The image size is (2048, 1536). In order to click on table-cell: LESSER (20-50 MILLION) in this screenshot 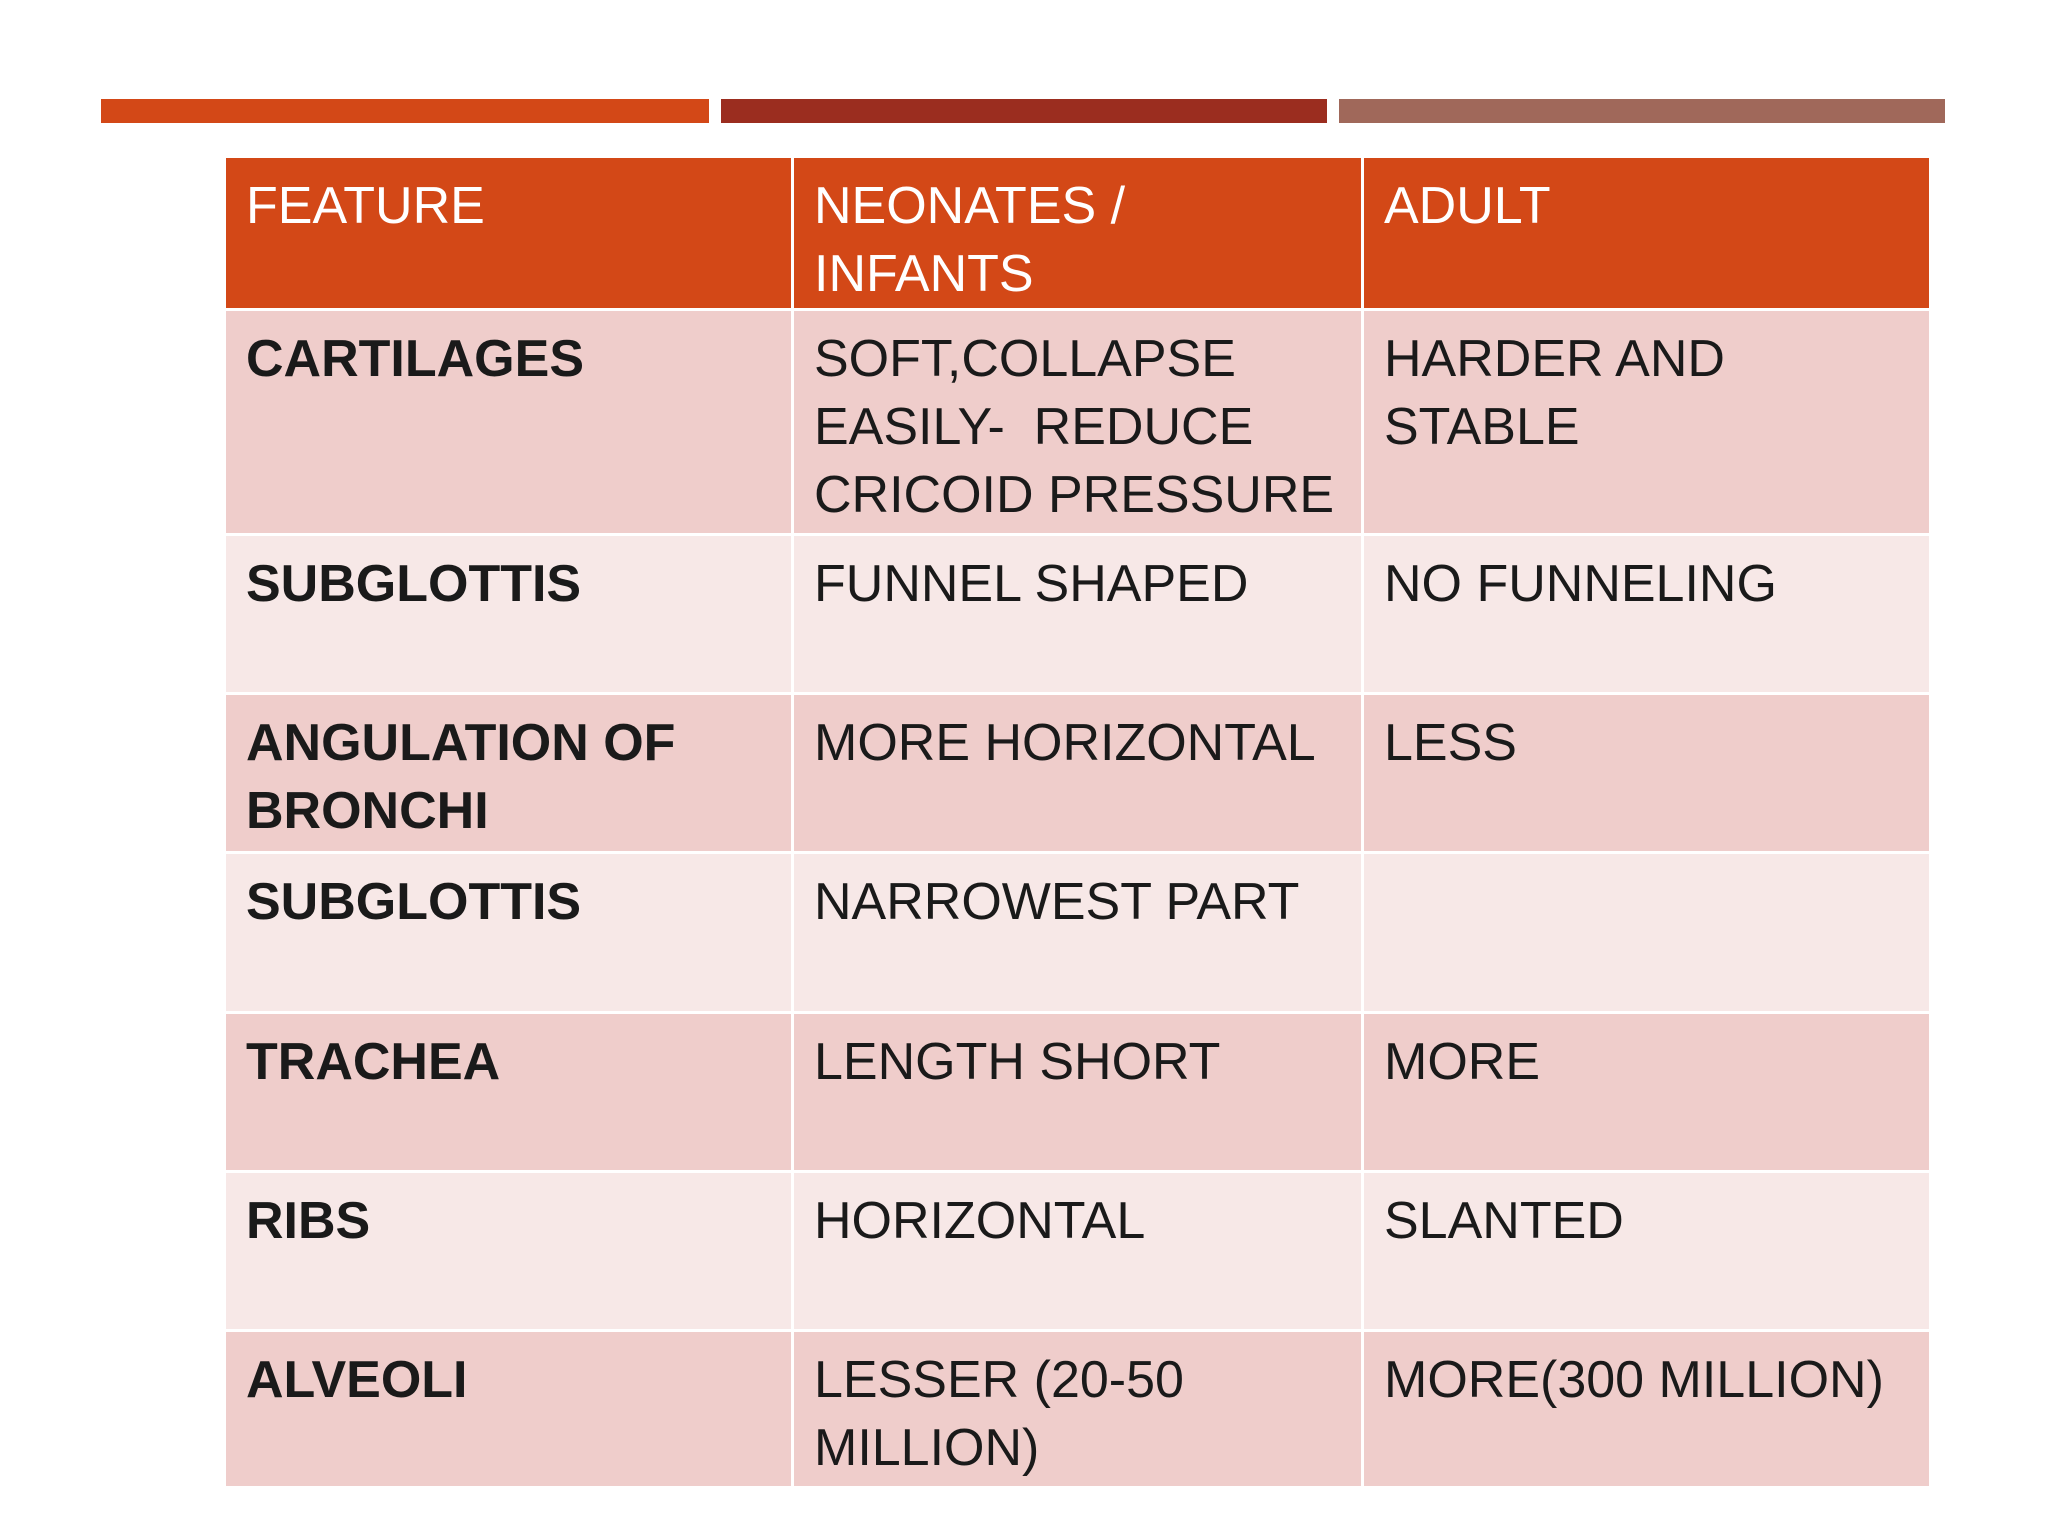, I will do `click(1077, 1409)`.